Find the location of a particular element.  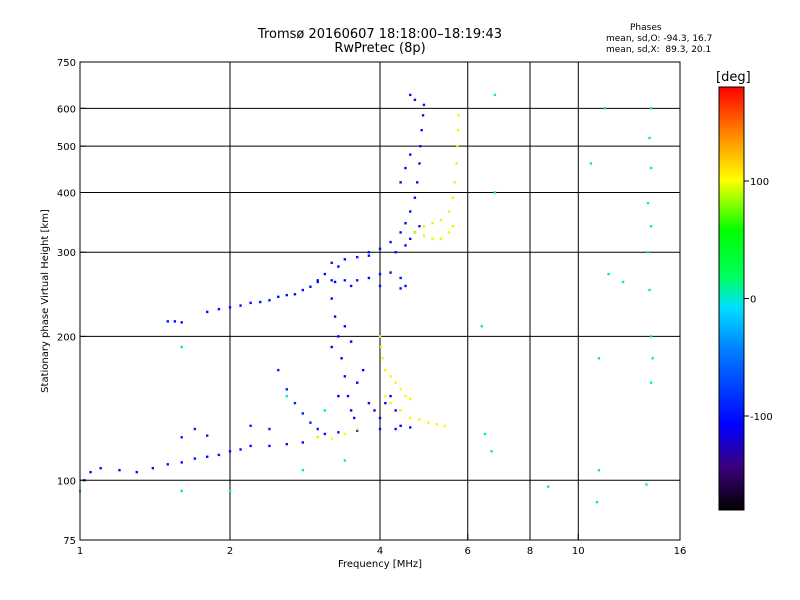

colorbar-tick-label: 100 is located at coordinates (759, 182).